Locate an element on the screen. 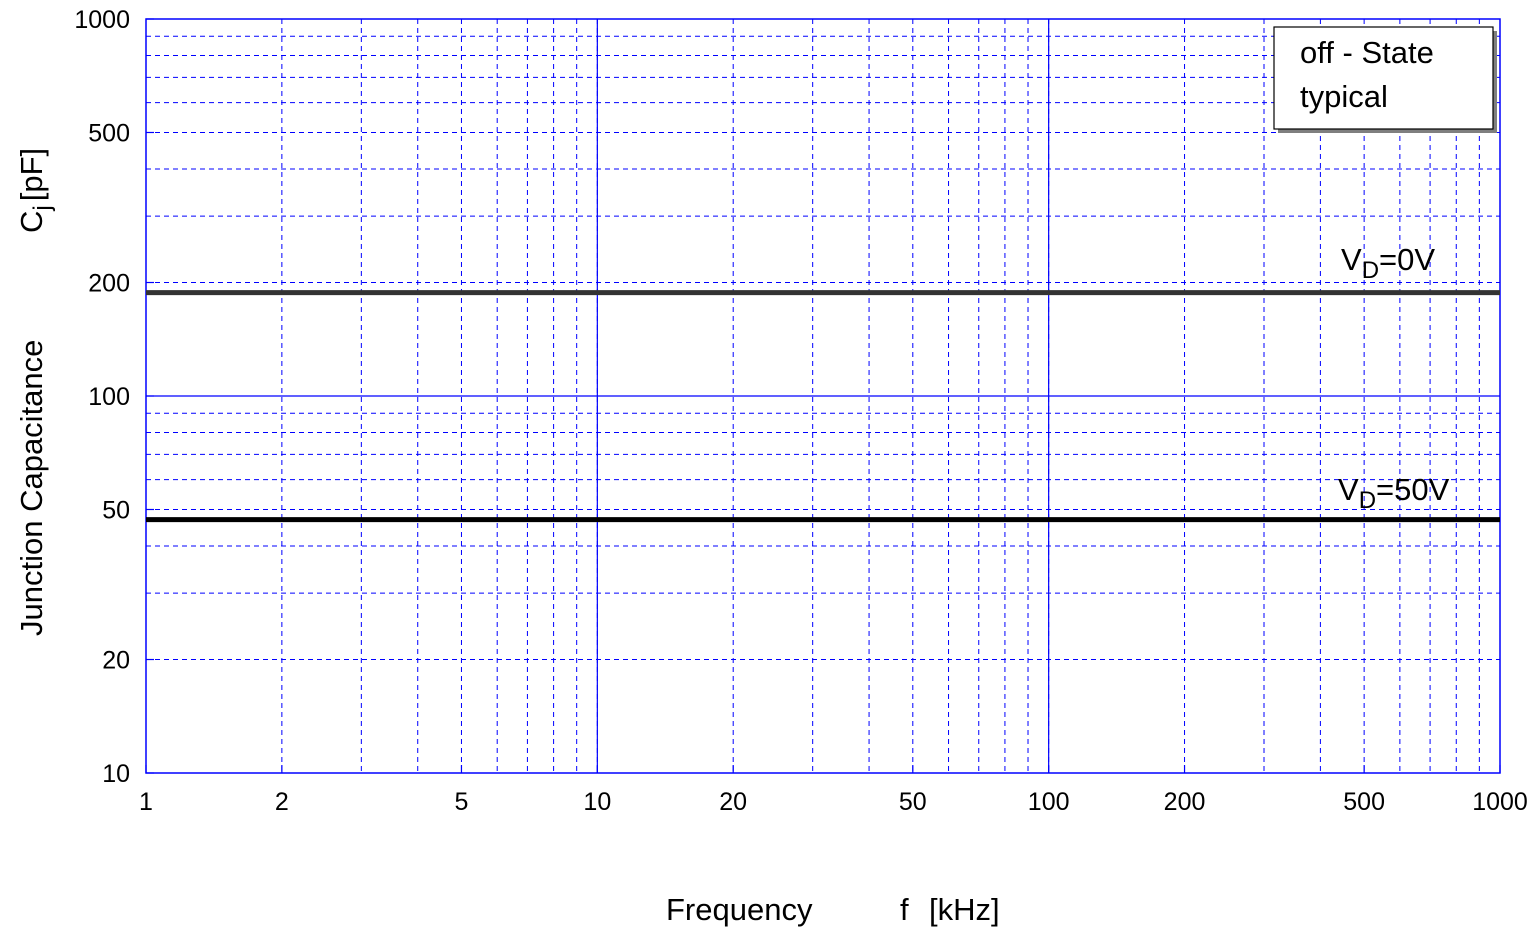 The image size is (1535, 930). series-label-vd0: VD=0V is located at coordinates (1388, 263).